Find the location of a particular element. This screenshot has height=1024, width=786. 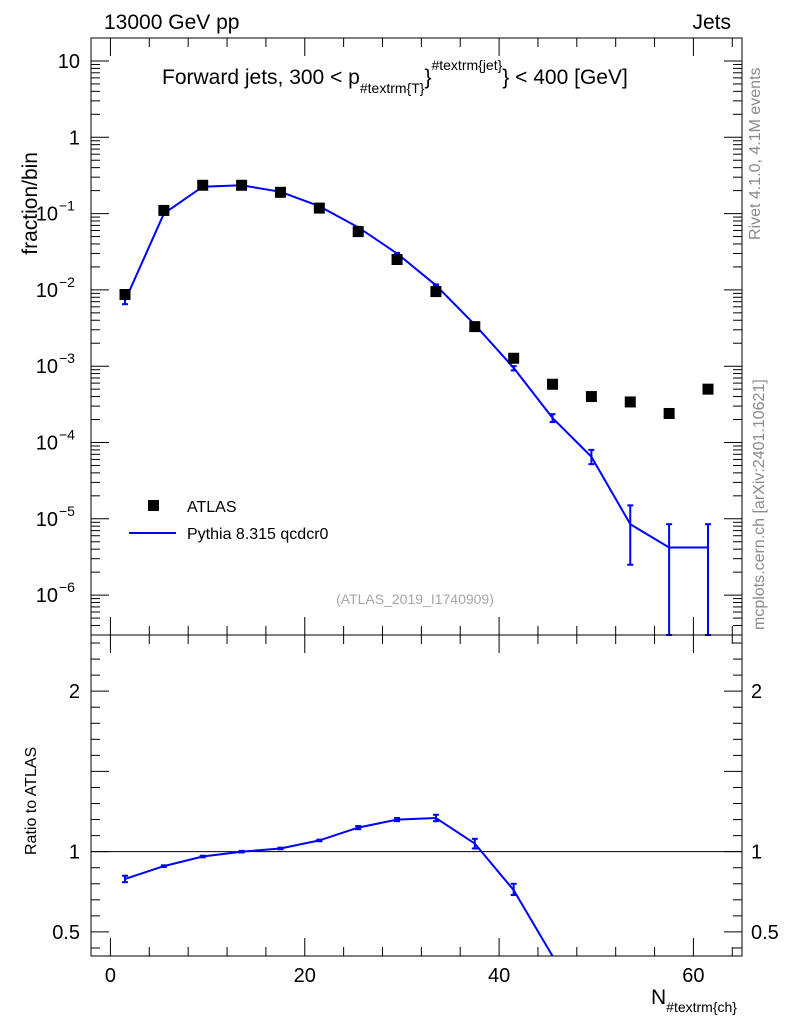

header-left: 13000 GeV pp is located at coordinates (171, 22).